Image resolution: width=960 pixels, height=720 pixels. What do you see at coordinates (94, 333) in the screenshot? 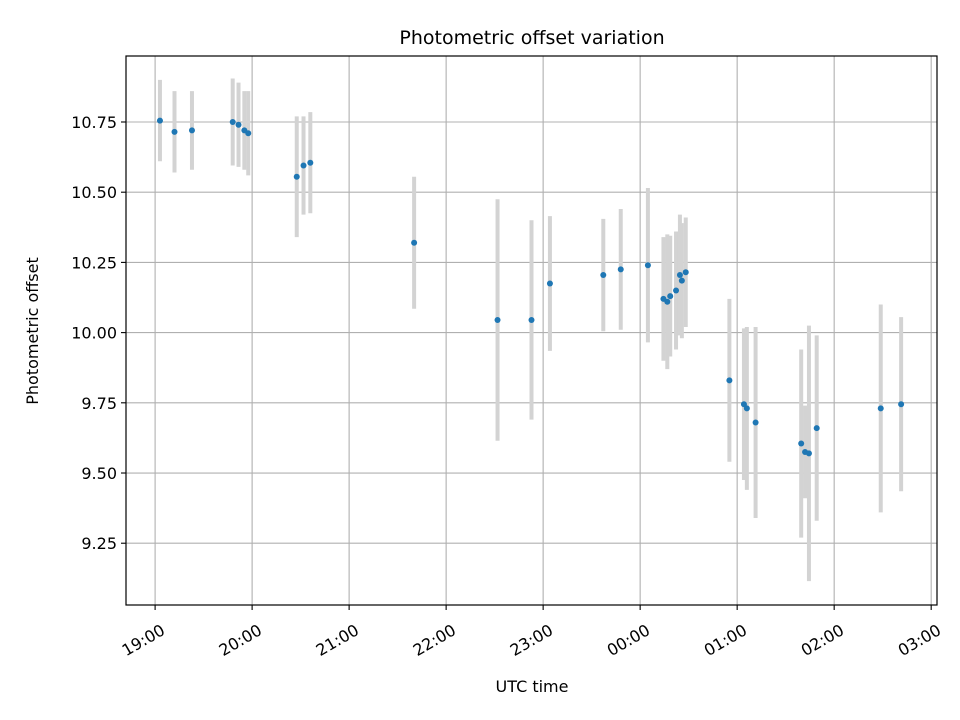
I see `y-tick-label: 10.00` at bounding box center [94, 333].